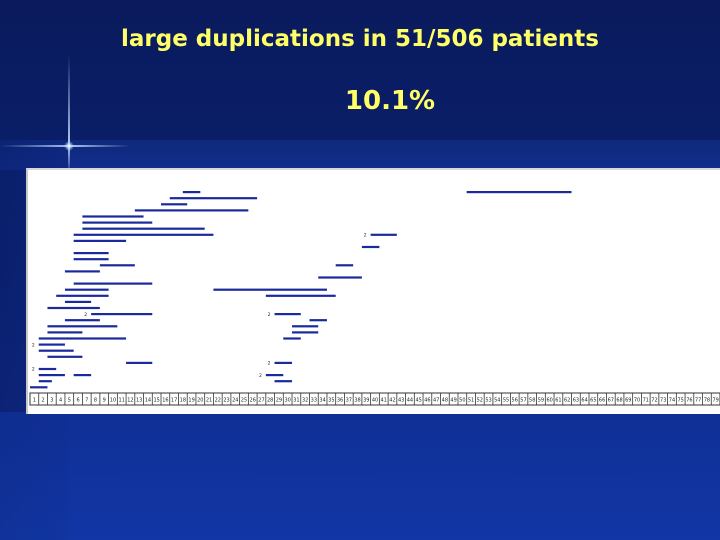 The image size is (720, 540). Describe the element at coordinates (584, 401) in the screenshot. I see `exon-label: 64` at that location.